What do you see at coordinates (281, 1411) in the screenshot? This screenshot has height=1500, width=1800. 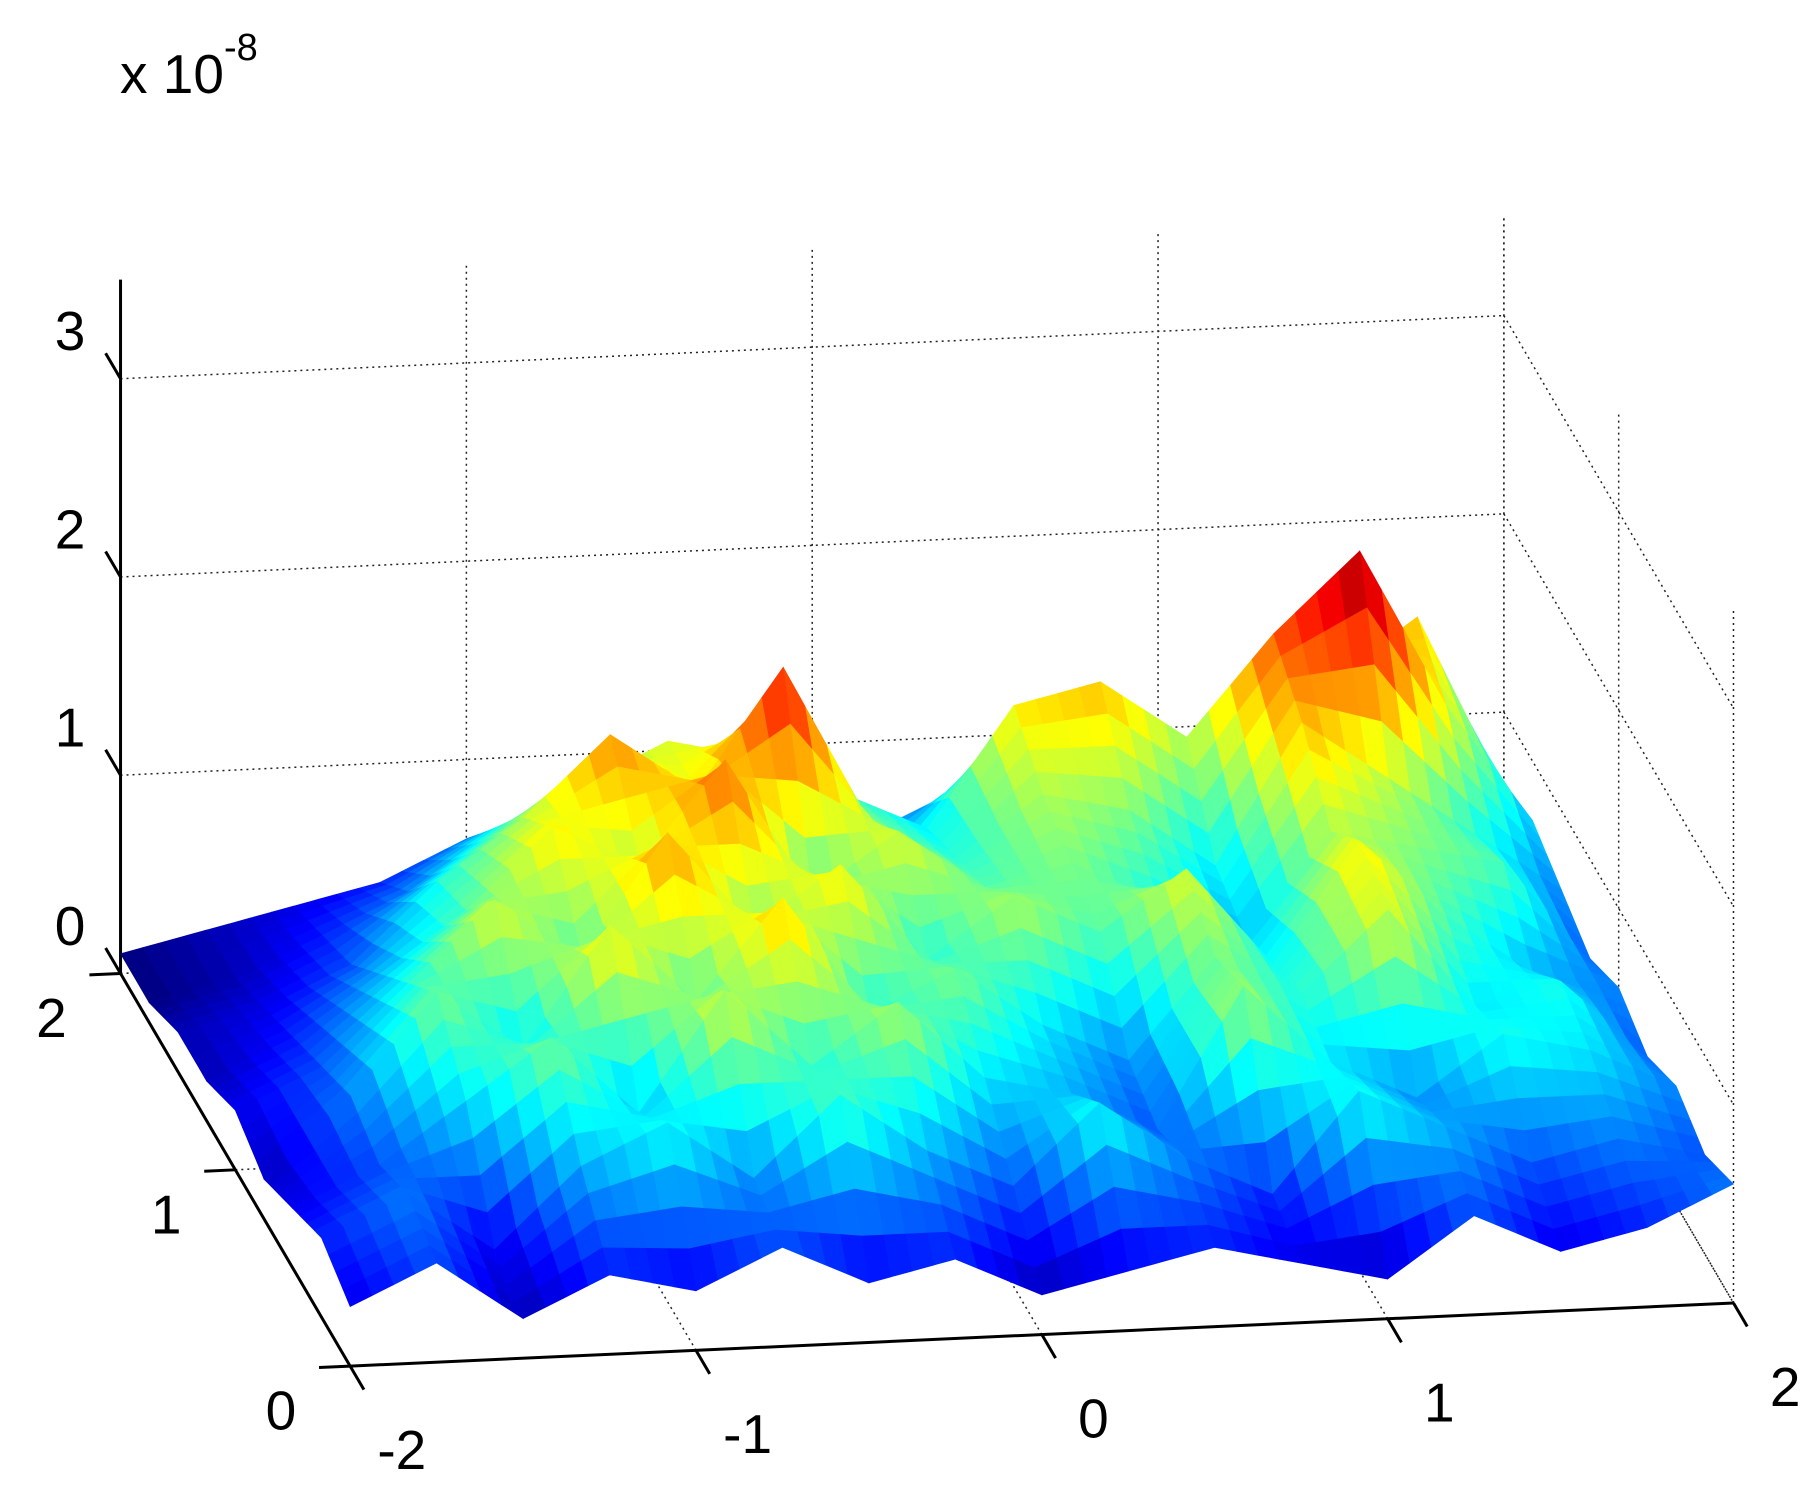 I see `y-tick-label: 0` at bounding box center [281, 1411].